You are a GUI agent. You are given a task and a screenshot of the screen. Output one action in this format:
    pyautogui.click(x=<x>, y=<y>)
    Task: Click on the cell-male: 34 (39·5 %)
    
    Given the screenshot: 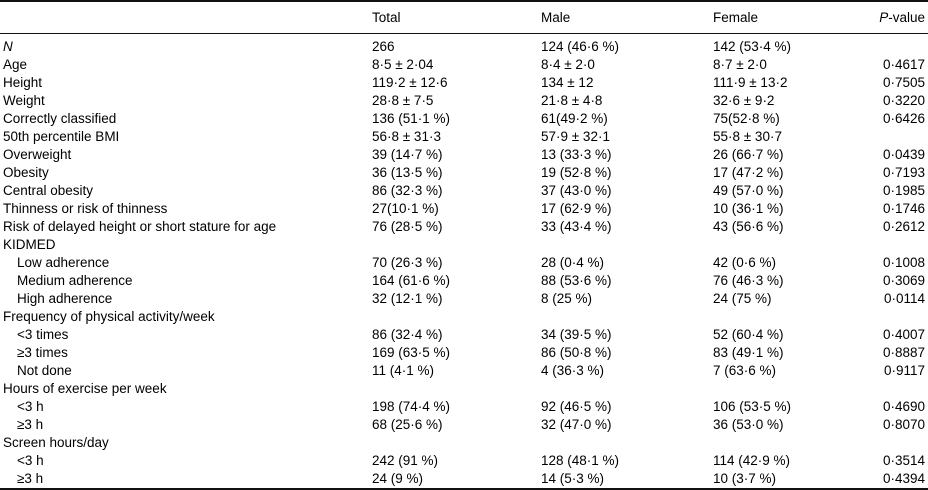 What is the action you would take?
    pyautogui.click(x=576, y=334)
    